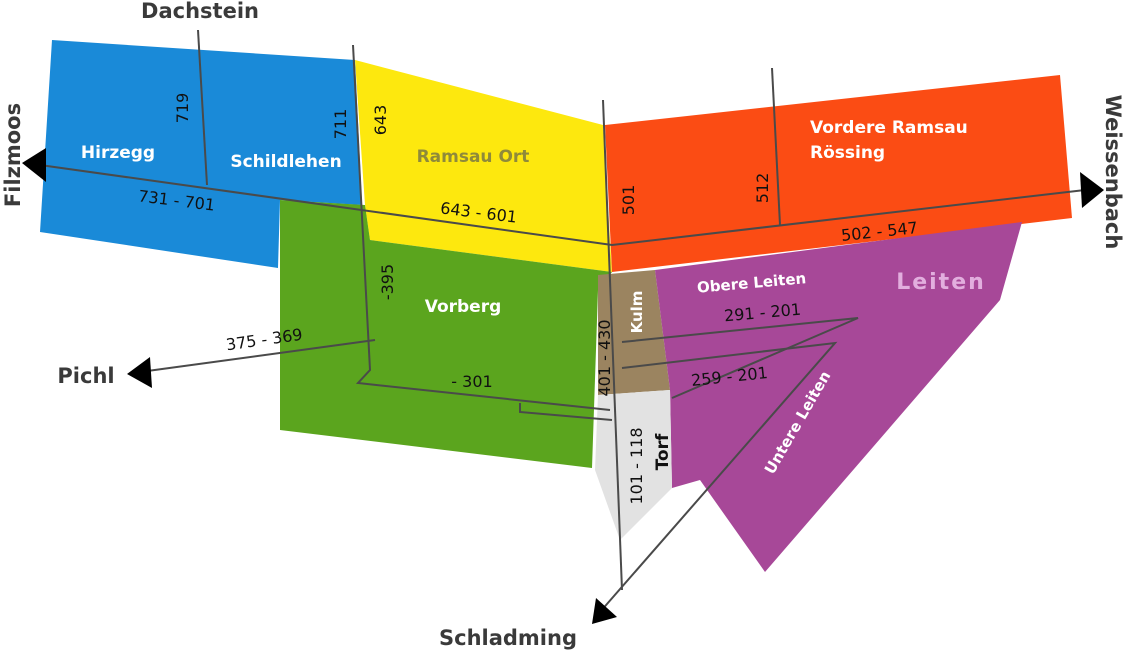 This screenshot has height=650, width=1124. Describe the element at coordinates (663, 451) in the screenshot. I see `district-label: Torf` at that location.